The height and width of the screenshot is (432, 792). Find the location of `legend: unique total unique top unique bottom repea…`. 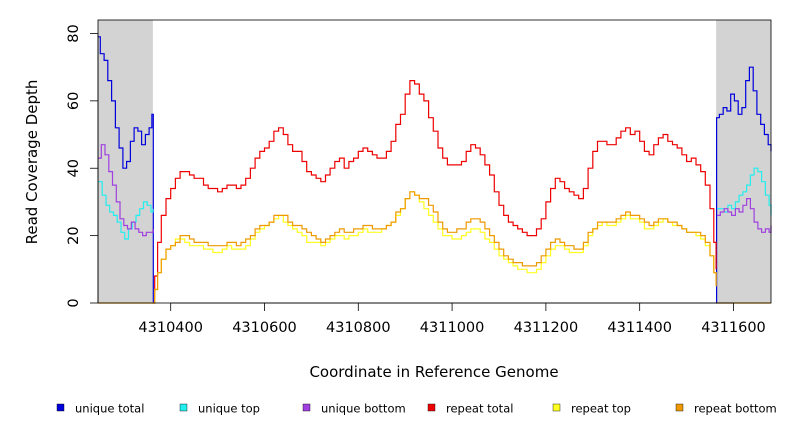

legend: unique total unique top unique bottom repea… is located at coordinates (416, 409).